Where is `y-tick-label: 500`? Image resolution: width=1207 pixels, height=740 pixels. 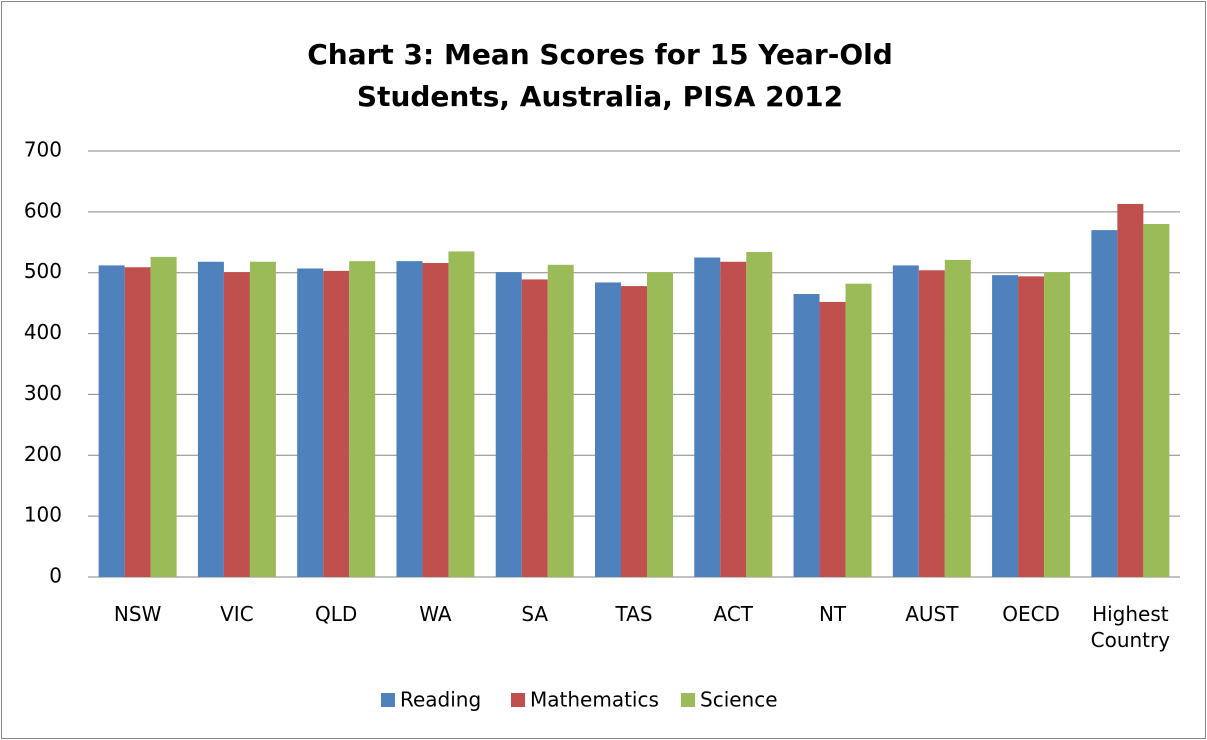 y-tick-label: 500 is located at coordinates (43, 271).